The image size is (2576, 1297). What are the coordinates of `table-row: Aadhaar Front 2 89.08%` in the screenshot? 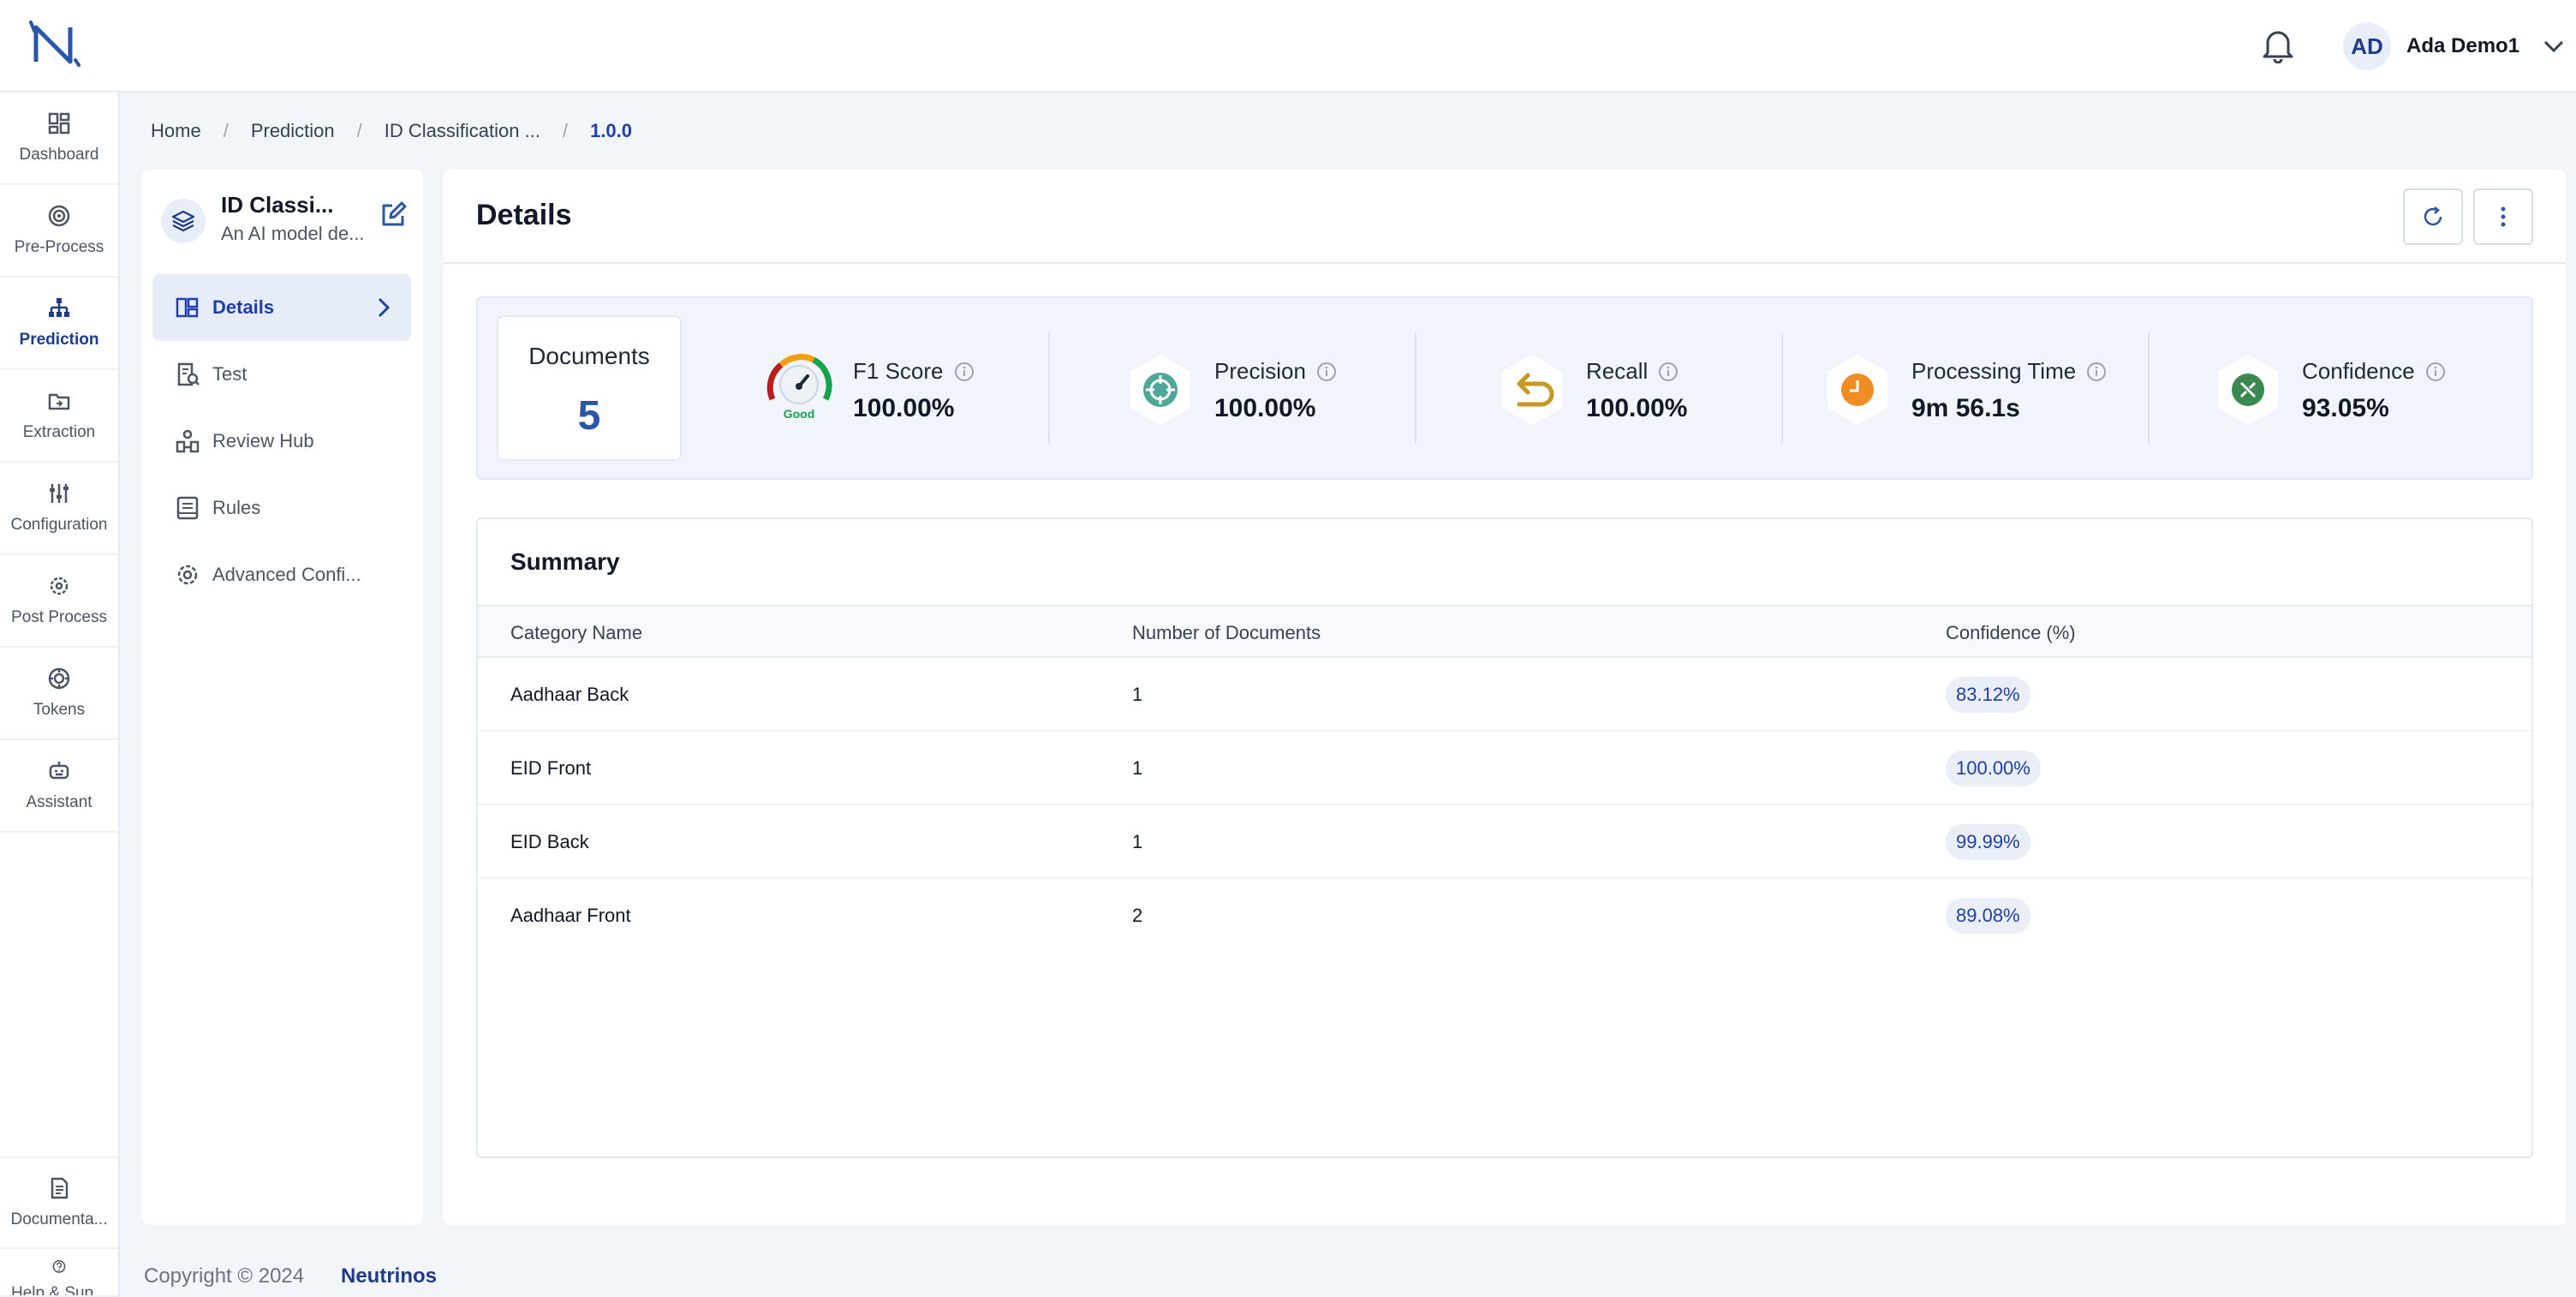 It's located at (1504, 916).